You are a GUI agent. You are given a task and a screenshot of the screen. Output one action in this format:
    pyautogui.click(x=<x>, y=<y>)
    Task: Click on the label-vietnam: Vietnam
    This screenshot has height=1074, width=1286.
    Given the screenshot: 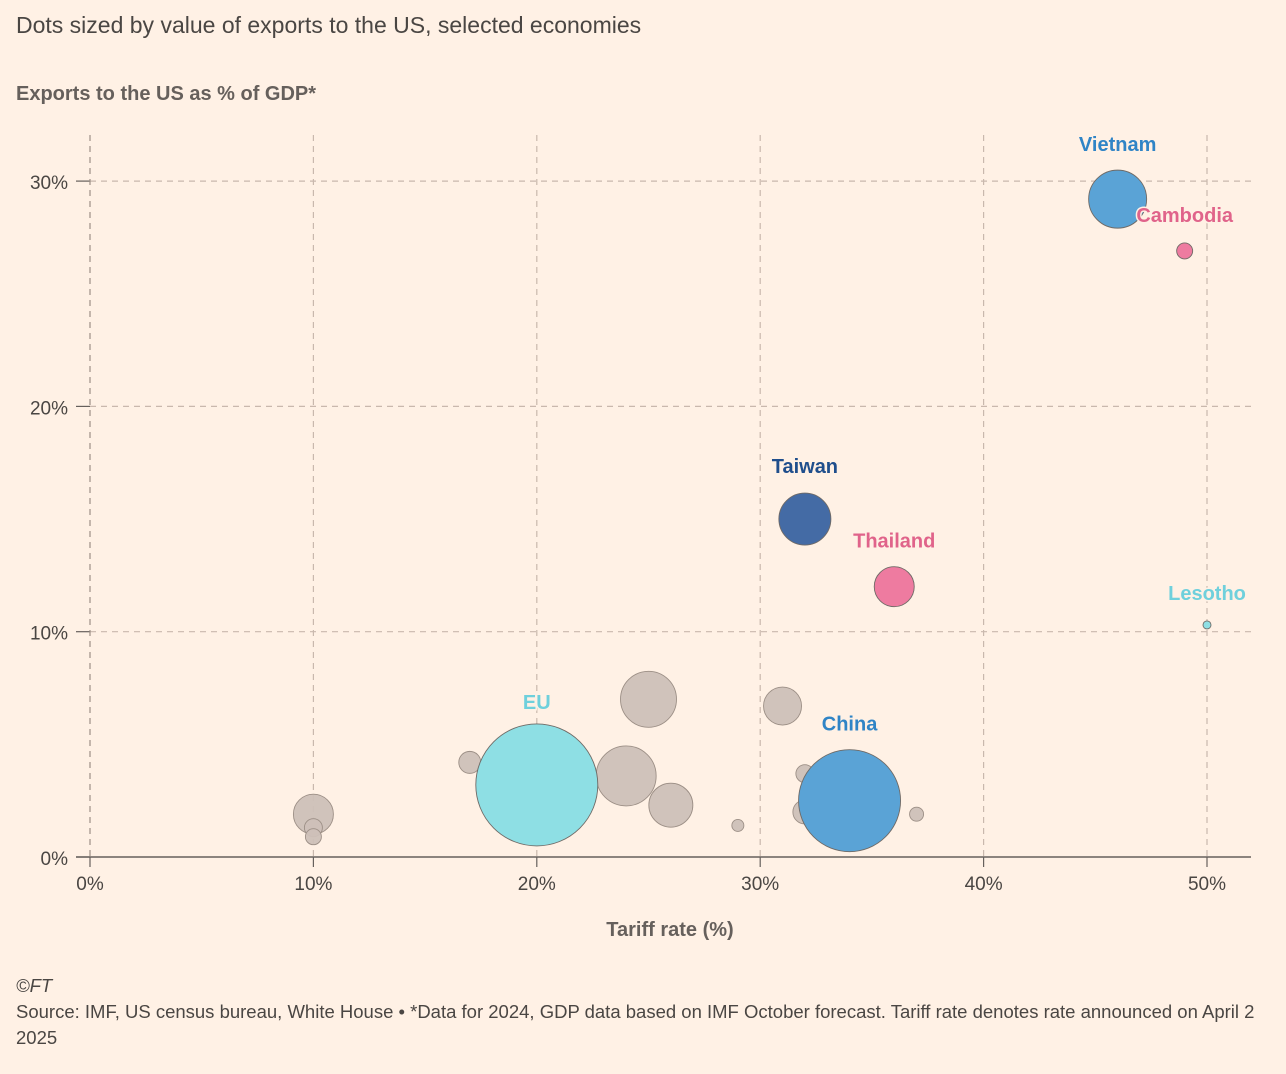 What is the action you would take?
    pyautogui.click(x=1117, y=145)
    